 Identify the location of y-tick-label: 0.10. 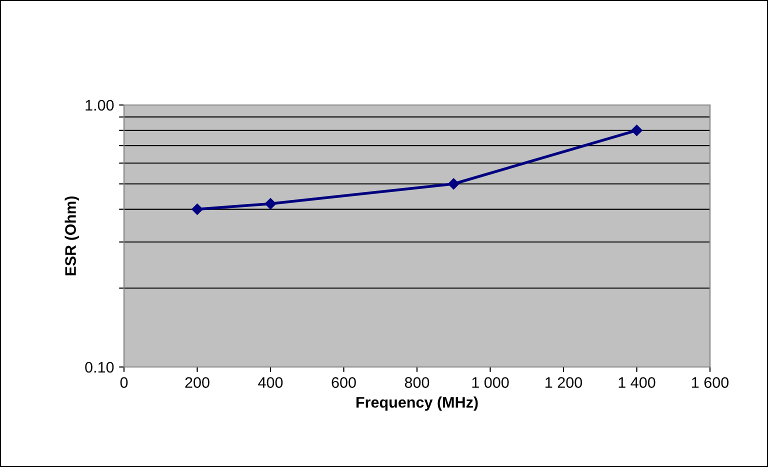
(99, 367).